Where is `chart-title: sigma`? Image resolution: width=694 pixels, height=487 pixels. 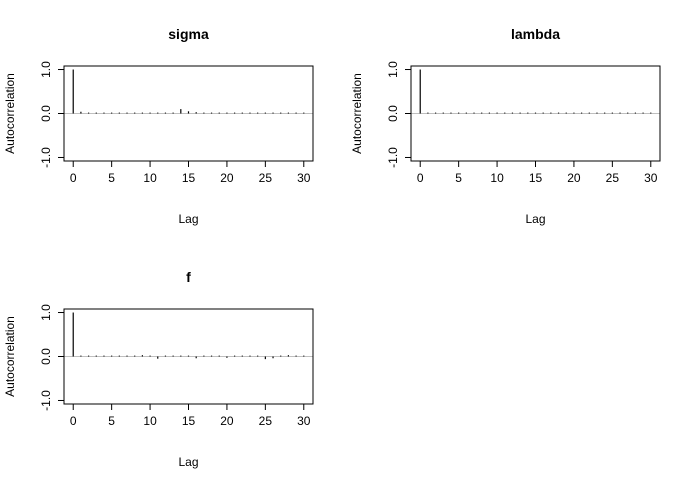 chart-title: sigma is located at coordinates (188, 34).